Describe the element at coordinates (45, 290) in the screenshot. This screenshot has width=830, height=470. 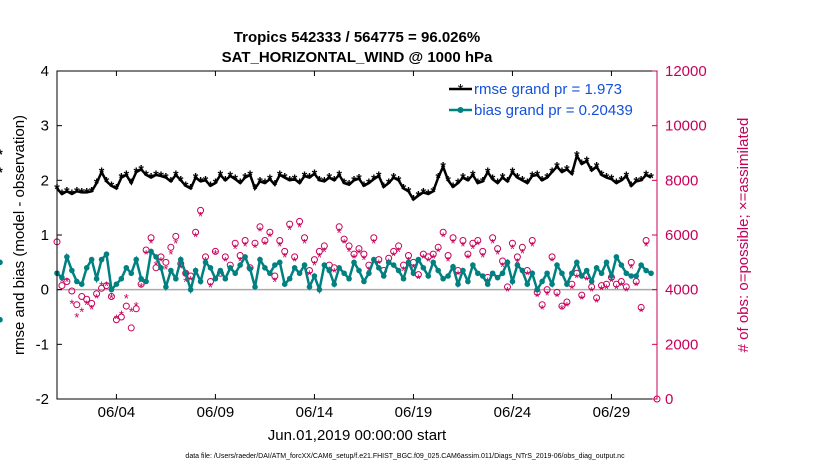
I see `y-tick-label-left: 0` at that location.